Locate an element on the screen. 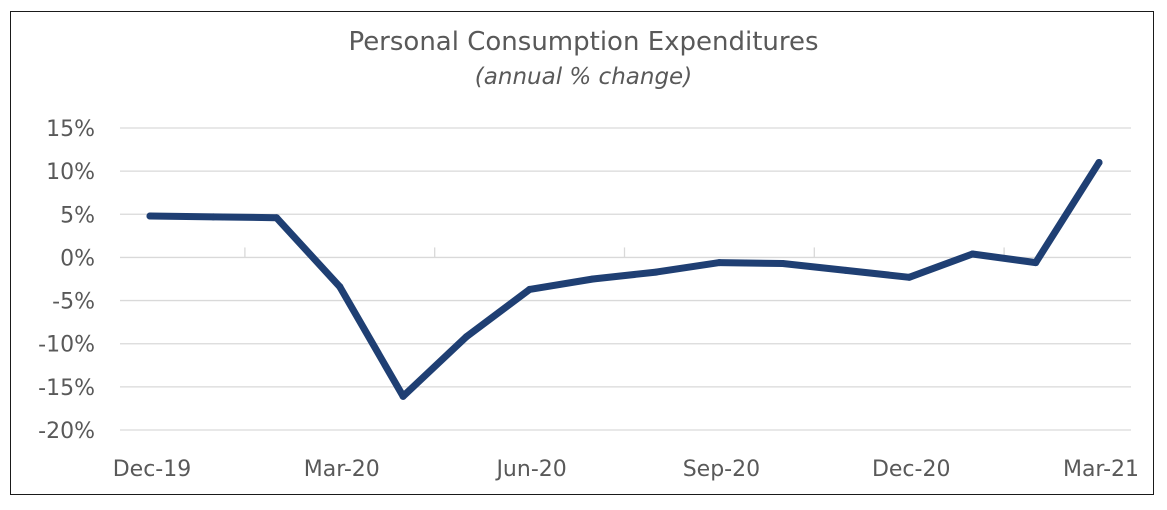  y-tick-label: -20% is located at coordinates (66, 431).